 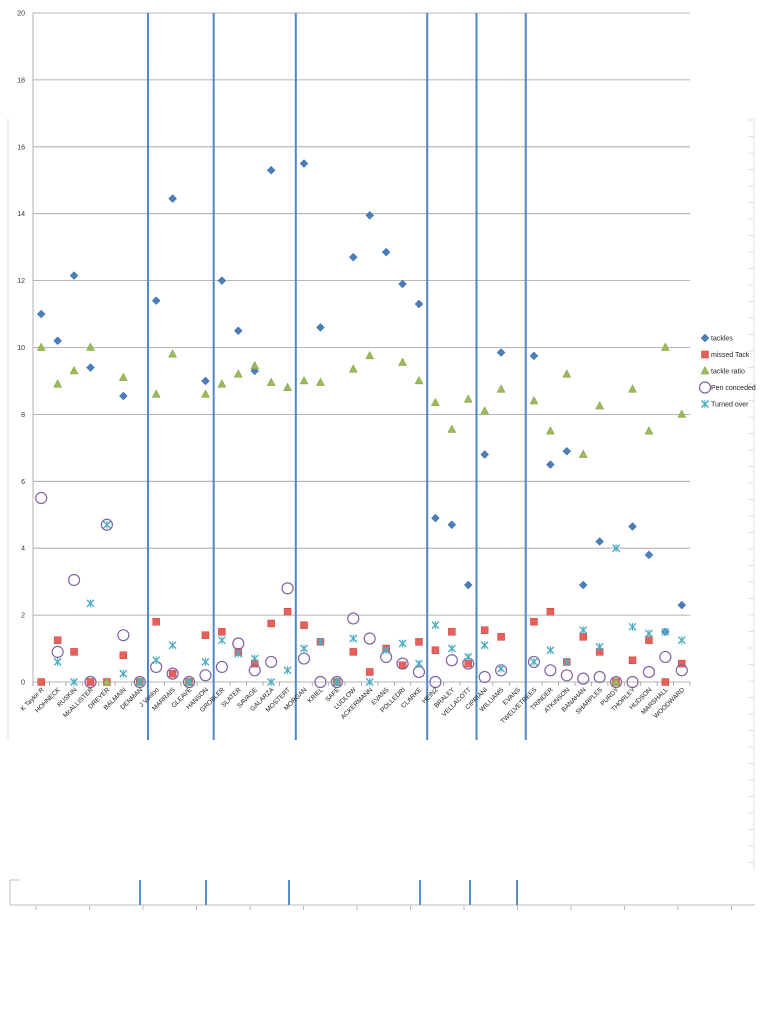 I want to click on series-turned-over, so click(x=369, y=603).